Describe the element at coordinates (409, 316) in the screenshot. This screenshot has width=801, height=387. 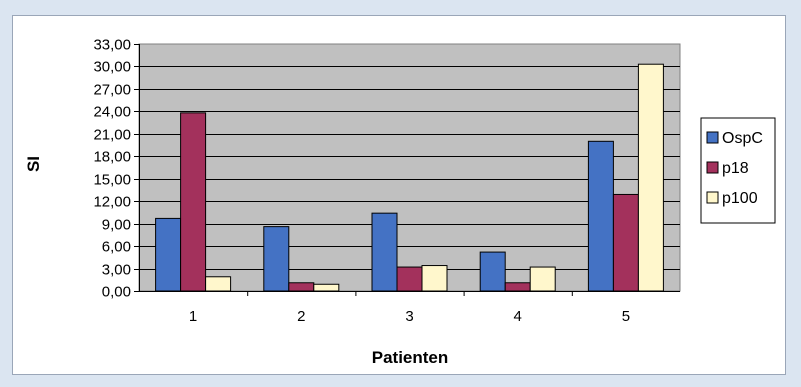
I see `x-tick-label: 3` at that location.